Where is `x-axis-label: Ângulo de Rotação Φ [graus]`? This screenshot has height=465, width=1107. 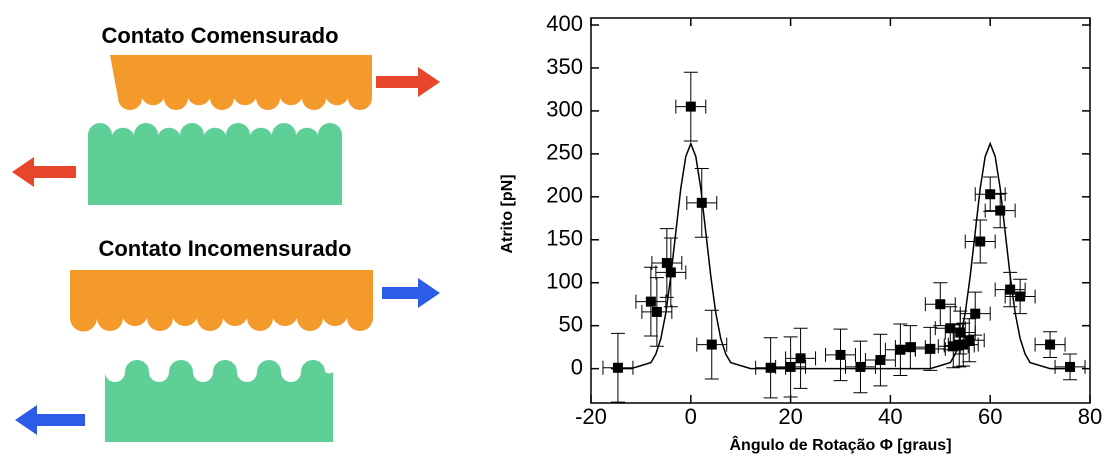
x-axis-label: Ângulo de Rotação Φ [graus] is located at coordinates (840, 444).